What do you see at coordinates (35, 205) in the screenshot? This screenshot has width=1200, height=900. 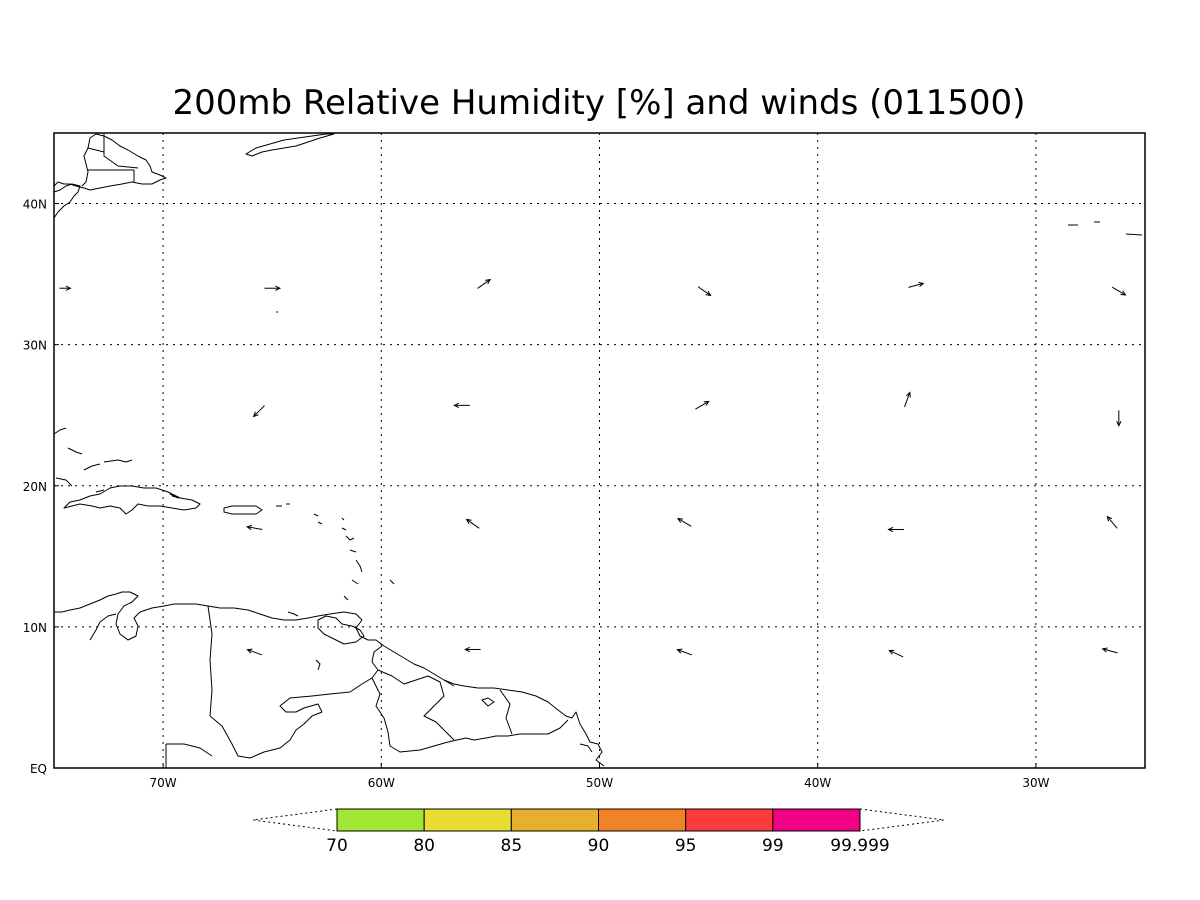 I see `y-tick-label: 40N` at bounding box center [35, 205].